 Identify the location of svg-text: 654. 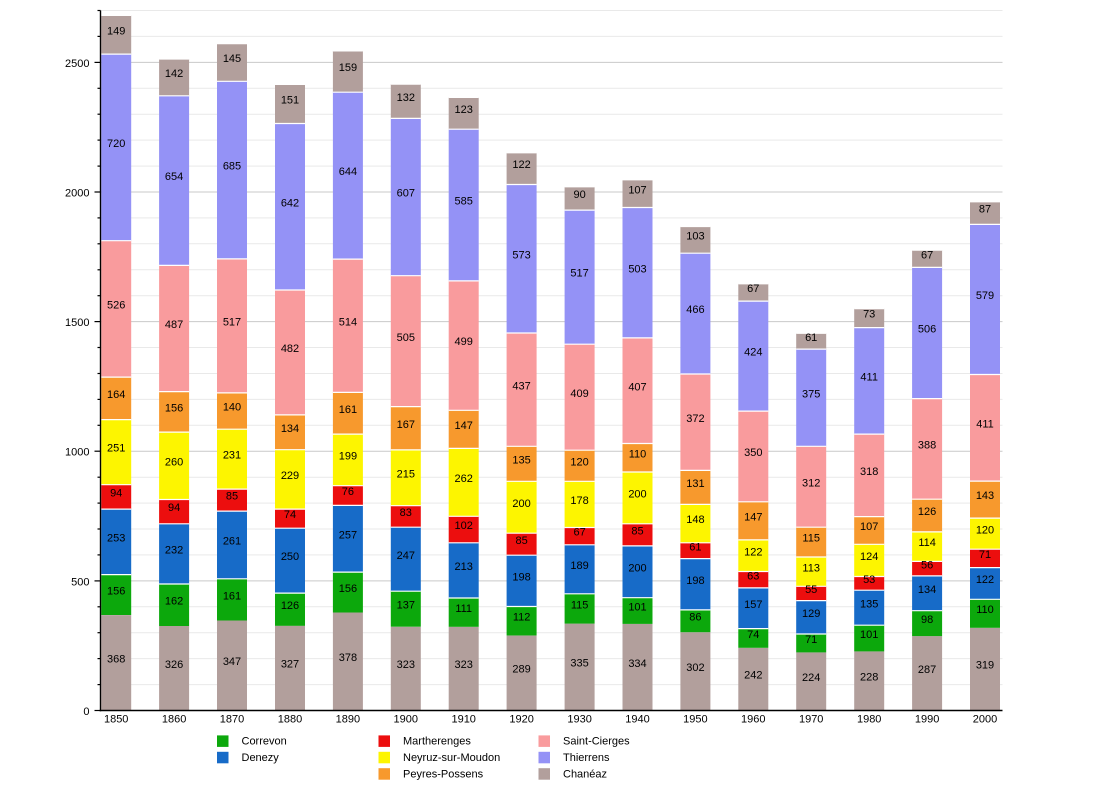
(174, 177).